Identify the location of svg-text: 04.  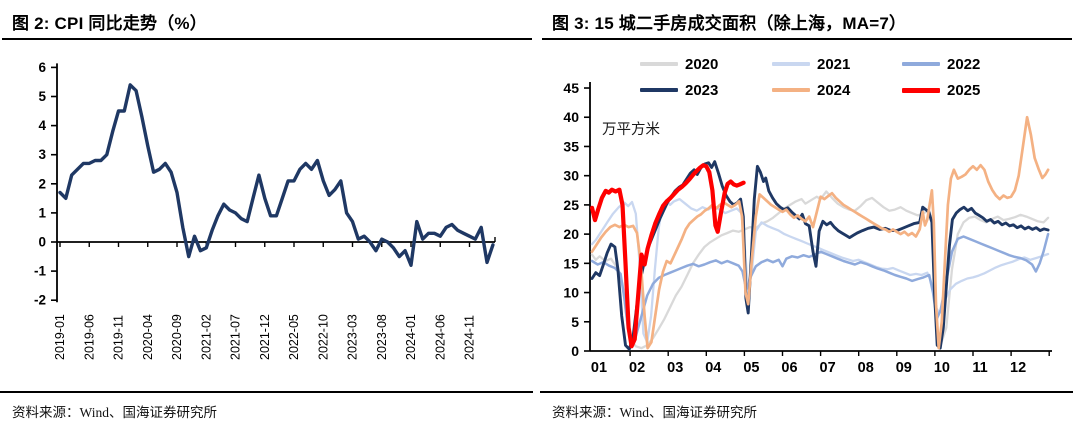
(713, 368).